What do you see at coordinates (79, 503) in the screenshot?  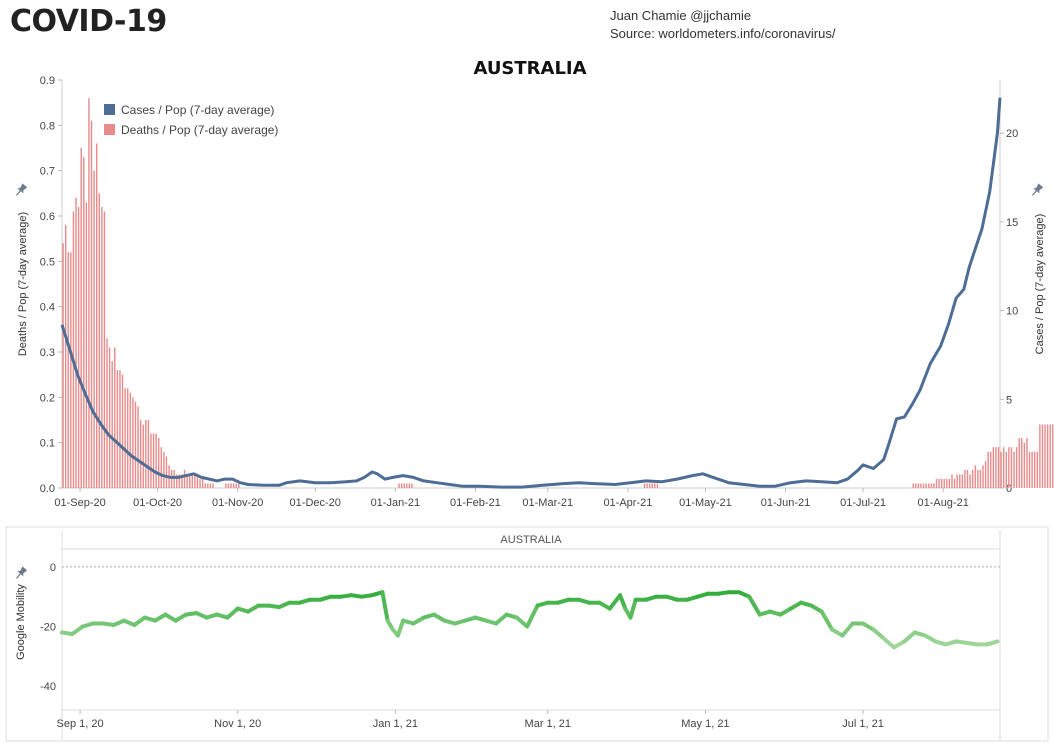 I see `x-tick-label: 01-Sep-20` at bounding box center [79, 503].